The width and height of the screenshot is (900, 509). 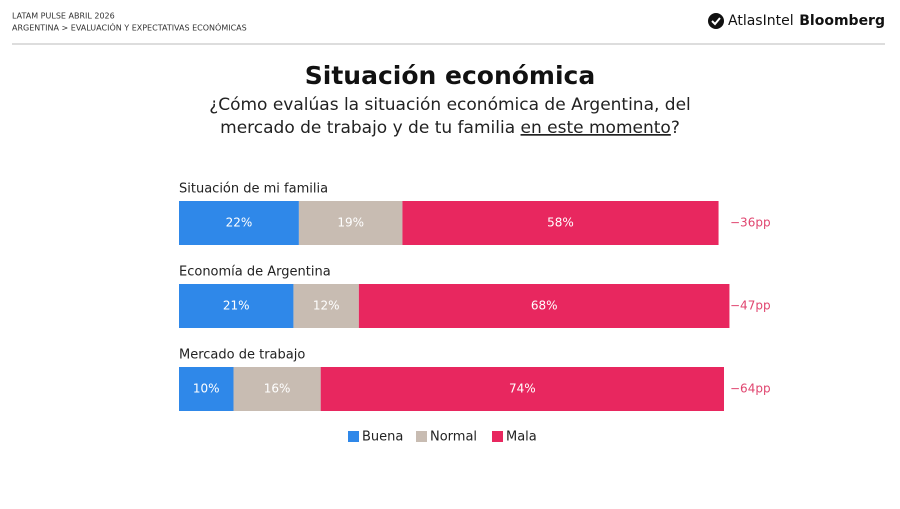 I want to click on value-label: 22%, so click(x=239, y=223).